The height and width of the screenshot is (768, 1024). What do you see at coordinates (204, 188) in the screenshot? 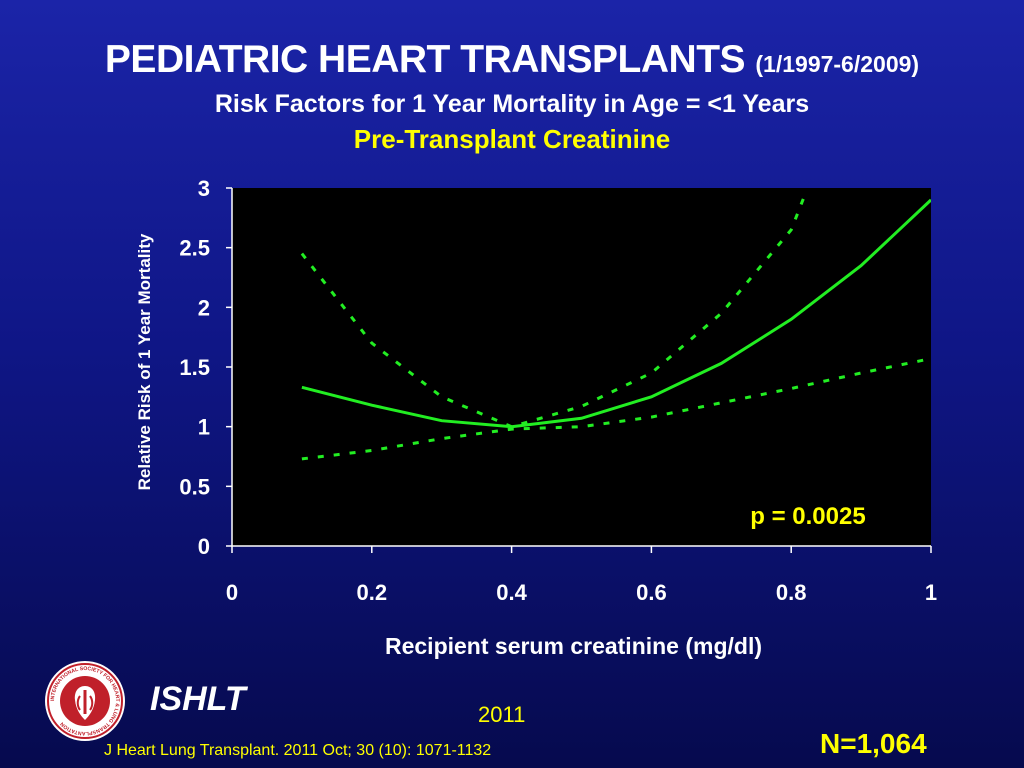
I see `y-tick-label: 3` at bounding box center [204, 188].